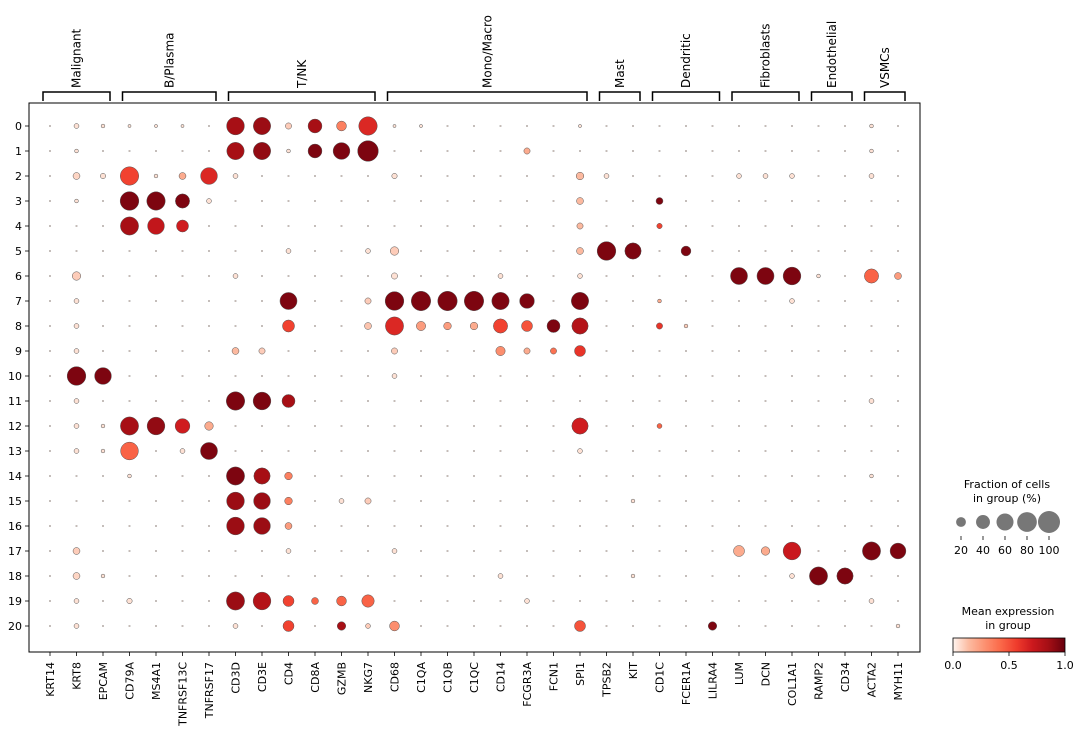 Image resolution: width=1076 pixels, height=731 pixels. What do you see at coordinates (394, 126) in the screenshot?
I see `dot-0-CD68` at bounding box center [394, 126].